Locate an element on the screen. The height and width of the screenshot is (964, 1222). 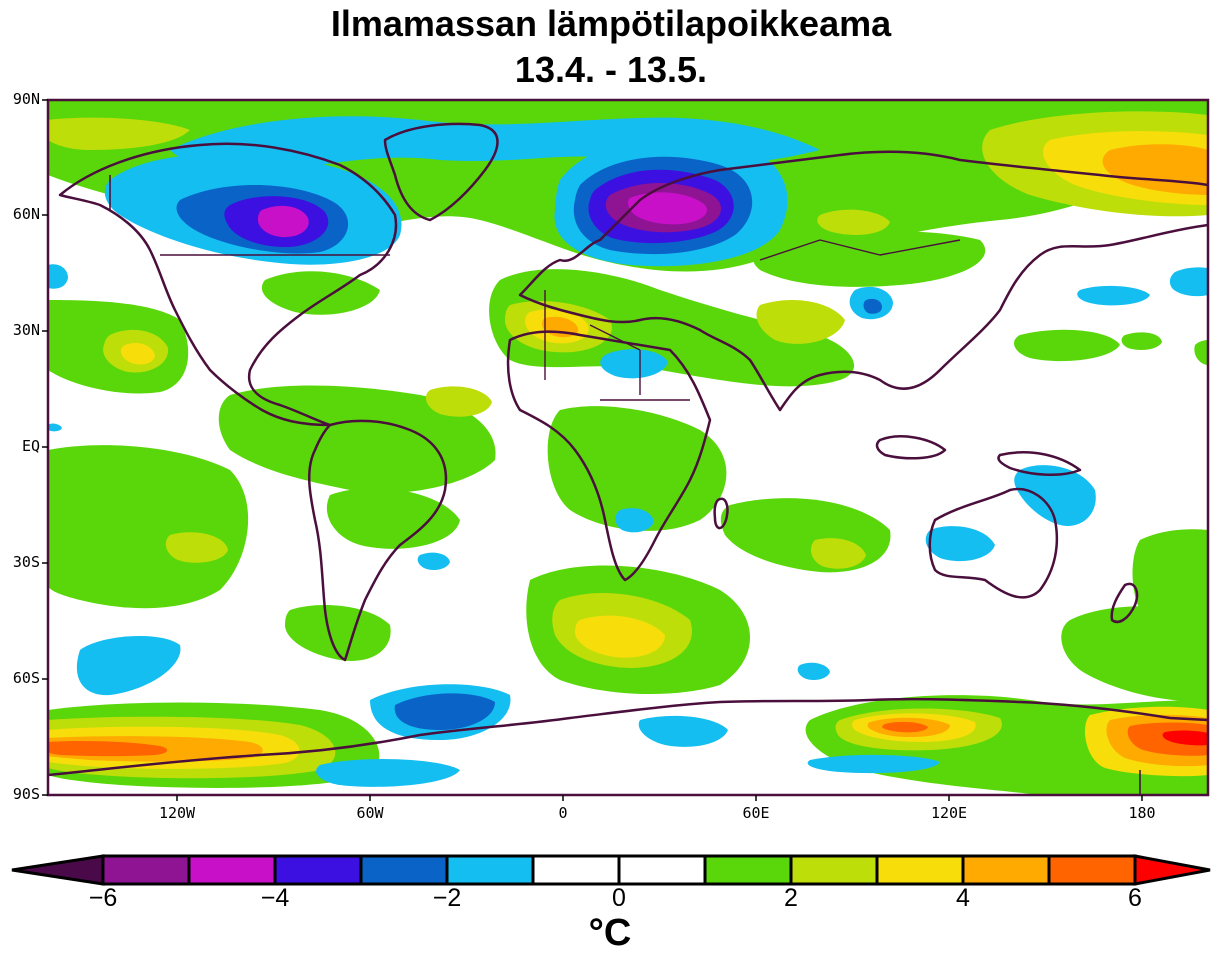
lon-label: 0 is located at coordinates (563, 813).